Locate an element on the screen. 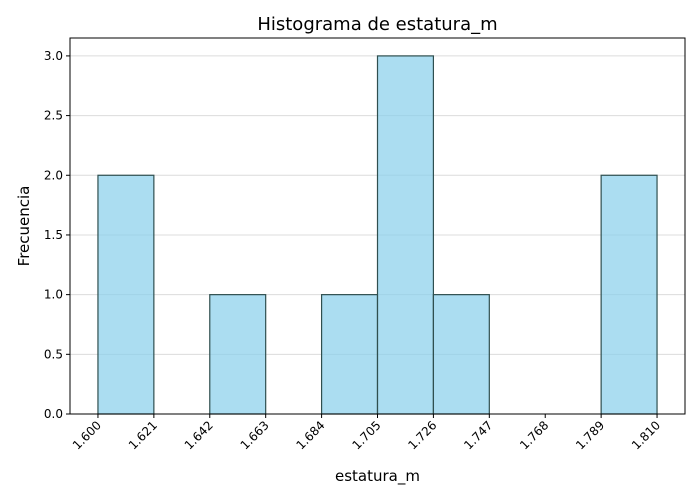  x-tick-label: 1.684 is located at coordinates (311, 435).